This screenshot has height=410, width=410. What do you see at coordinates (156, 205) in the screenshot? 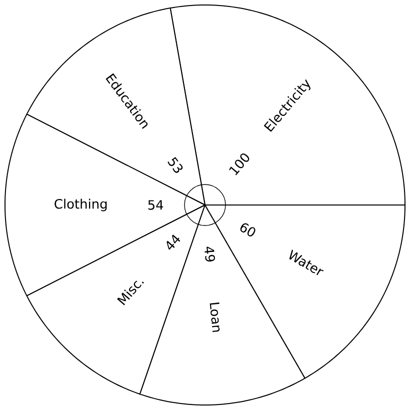
I see `data-label: 54` at bounding box center [156, 205].